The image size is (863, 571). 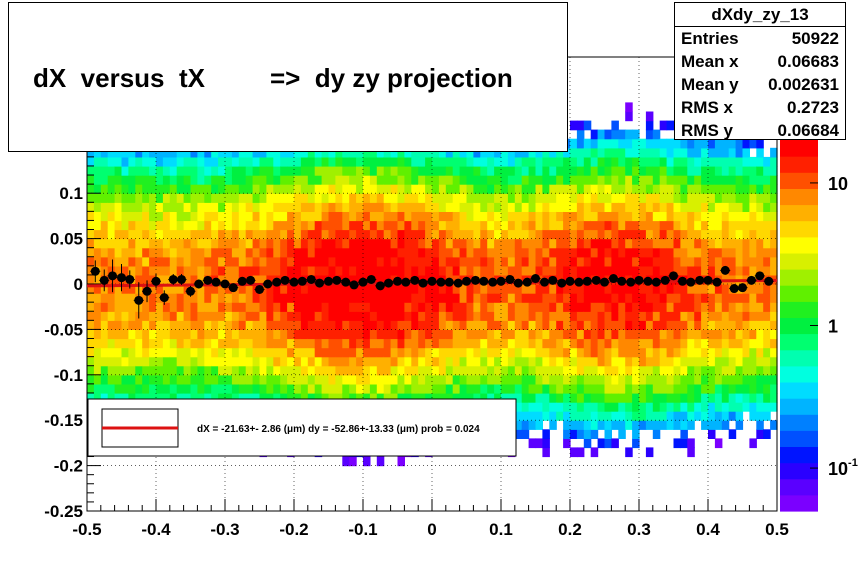 I want to click on y-tick-label: -0.2, so click(x=68, y=466).